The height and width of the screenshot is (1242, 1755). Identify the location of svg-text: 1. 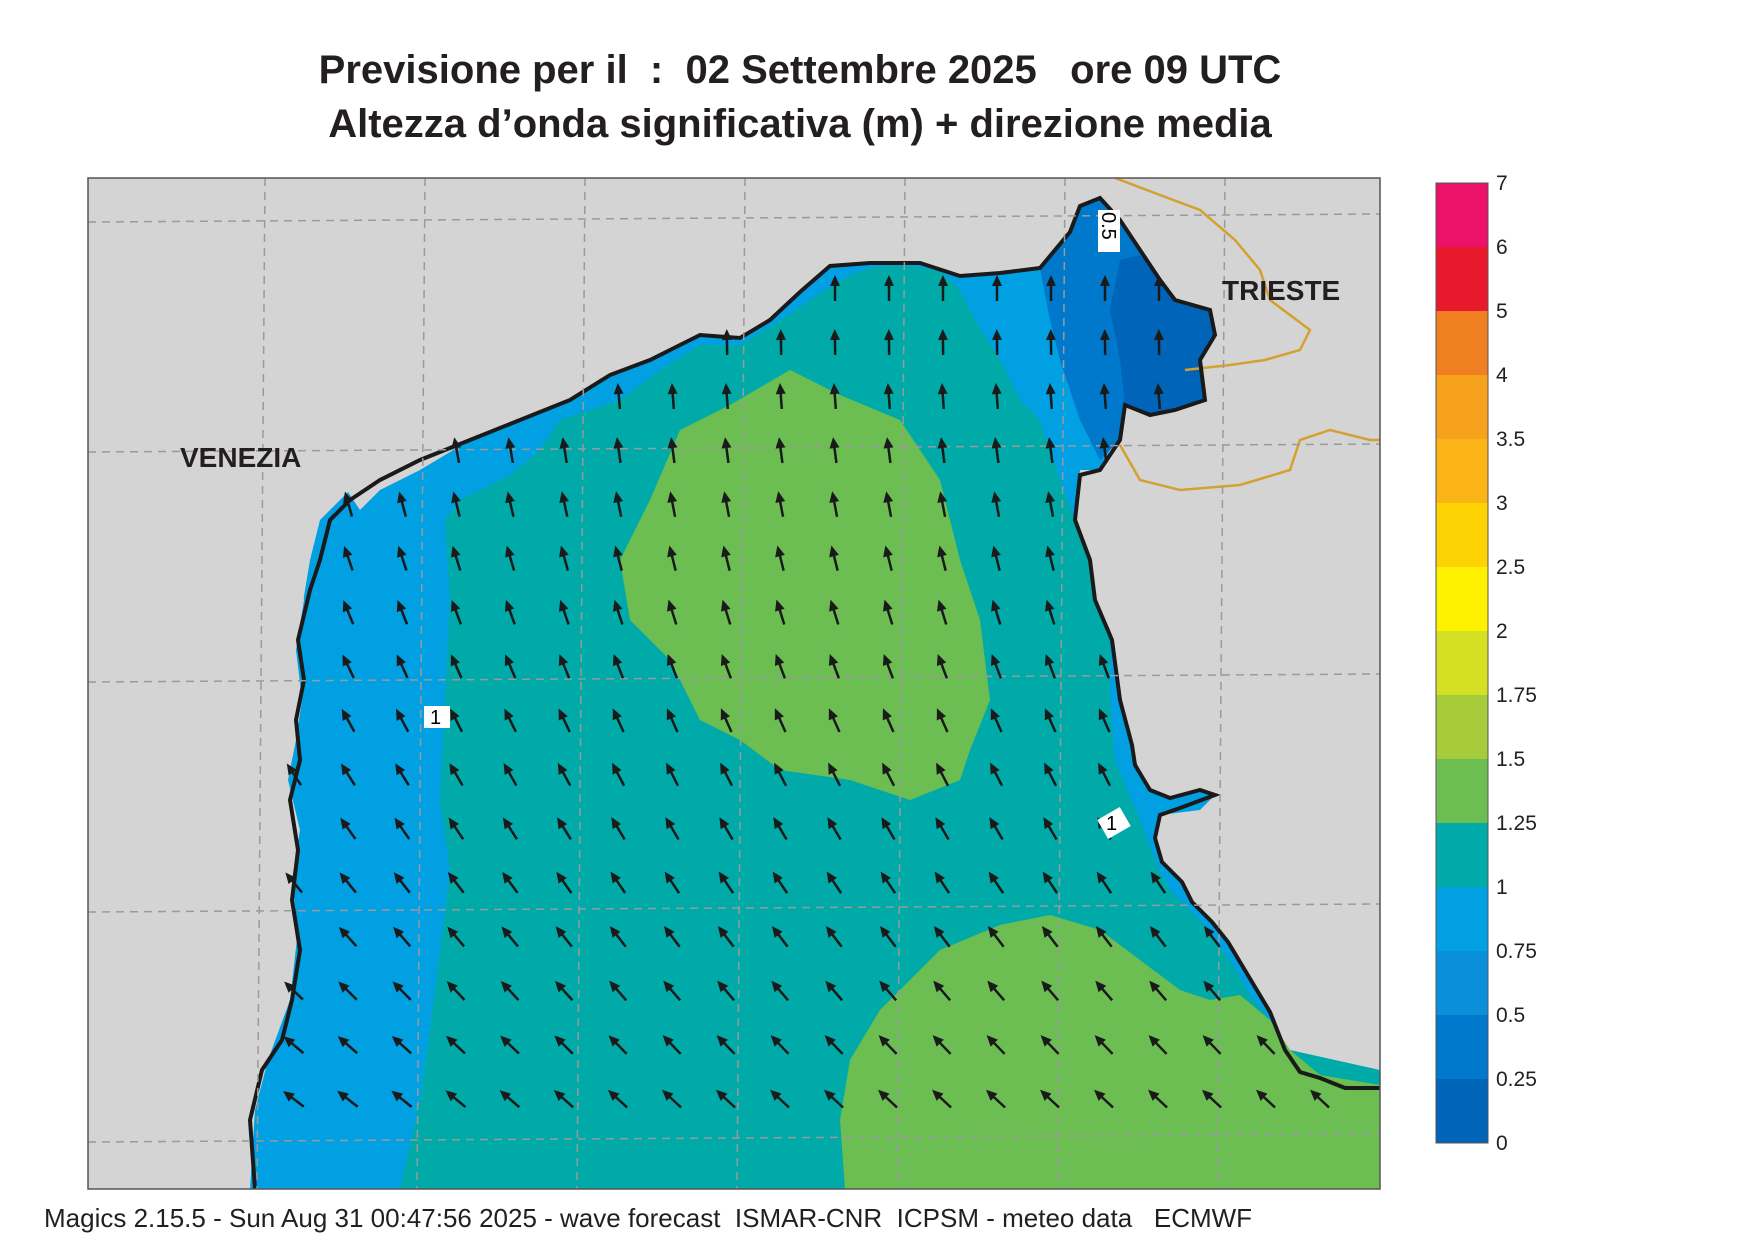
(435, 718).